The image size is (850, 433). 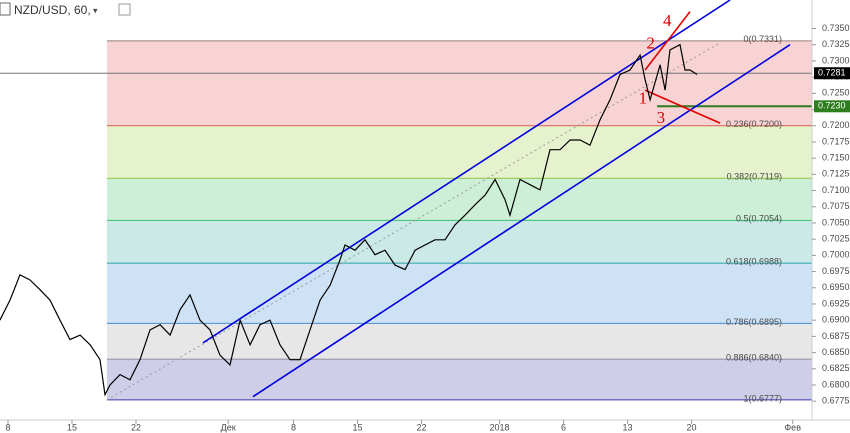 What do you see at coordinates (836, 239) in the screenshot?
I see `y-tick-label: 0.7025` at bounding box center [836, 239].